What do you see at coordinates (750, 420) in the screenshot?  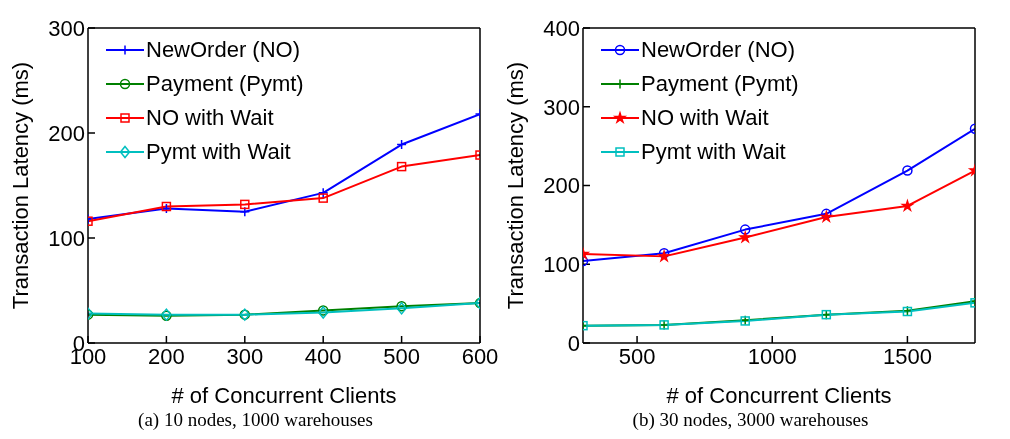 I see `text: (b) 30 nodes, 3000 warehouses` at bounding box center [750, 420].